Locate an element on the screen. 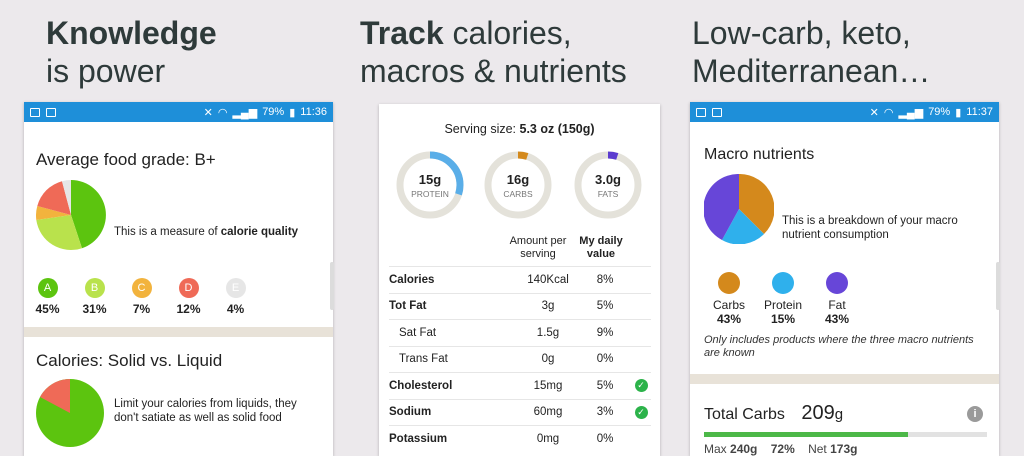  macro-legend-carbs: Carbs 43% is located at coordinates (729, 299).